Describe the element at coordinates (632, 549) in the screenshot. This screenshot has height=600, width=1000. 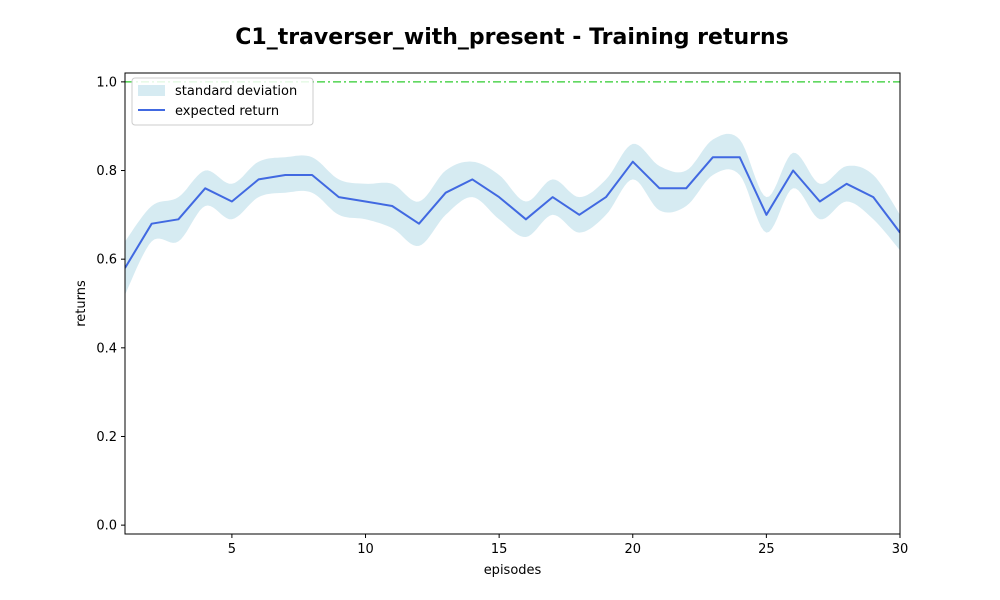
I see `x-tick-label: 20` at that location.